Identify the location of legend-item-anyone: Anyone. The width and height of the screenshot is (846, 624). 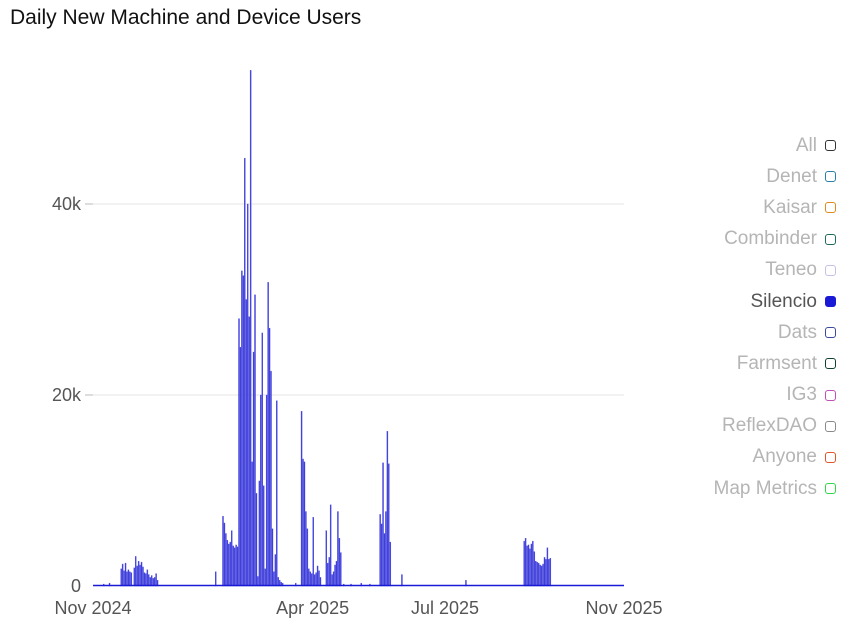
(736, 457).